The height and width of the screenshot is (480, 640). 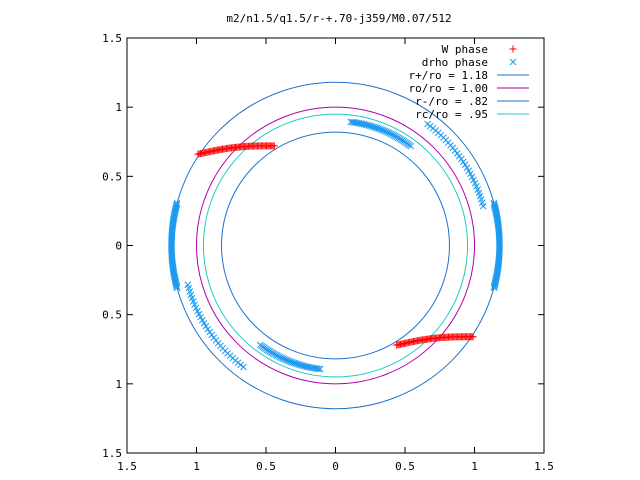 What do you see at coordinates (448, 75) in the screenshot?
I see `legend-label: r+/ro = 1.18` at bounding box center [448, 75].